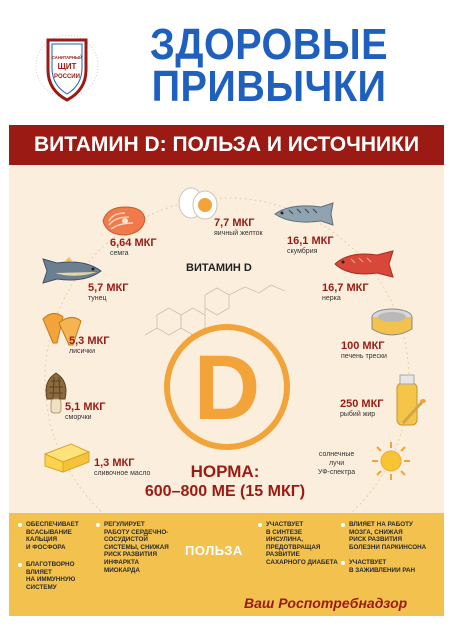 The image size is (453, 637). What do you see at coordinates (411, 400) in the screenshot?
I see `fish-oil-icon` at bounding box center [411, 400].